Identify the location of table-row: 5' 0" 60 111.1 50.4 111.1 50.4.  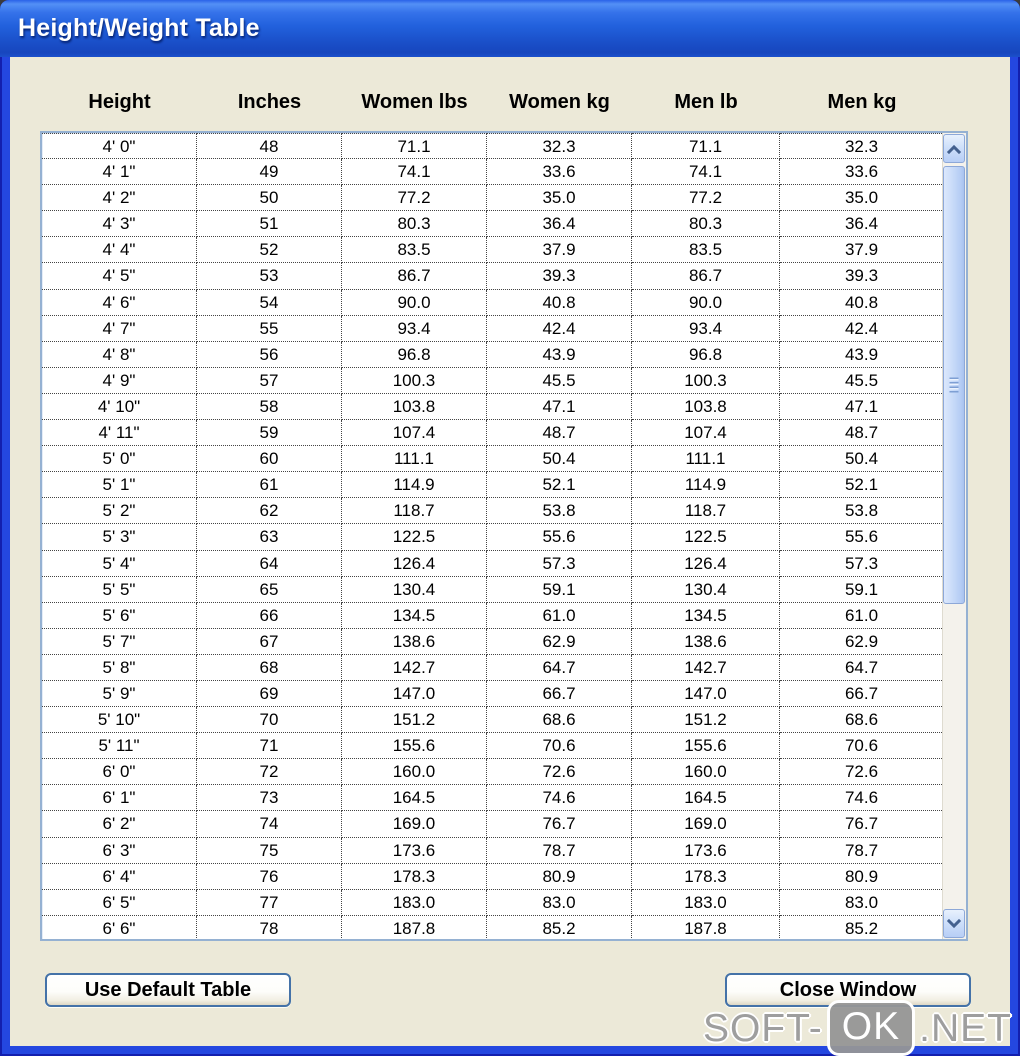
(493, 459).